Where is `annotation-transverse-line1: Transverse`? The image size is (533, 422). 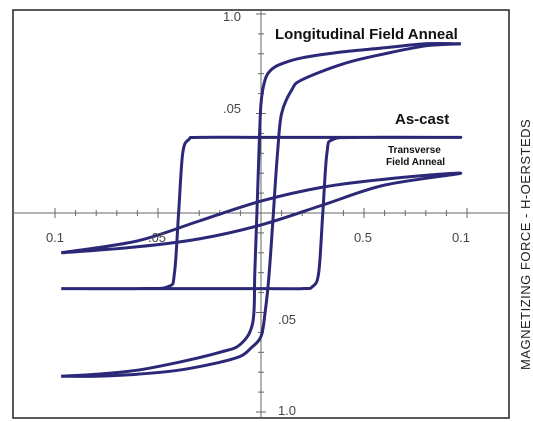 annotation-transverse-line1: Transverse is located at coordinates (414, 150).